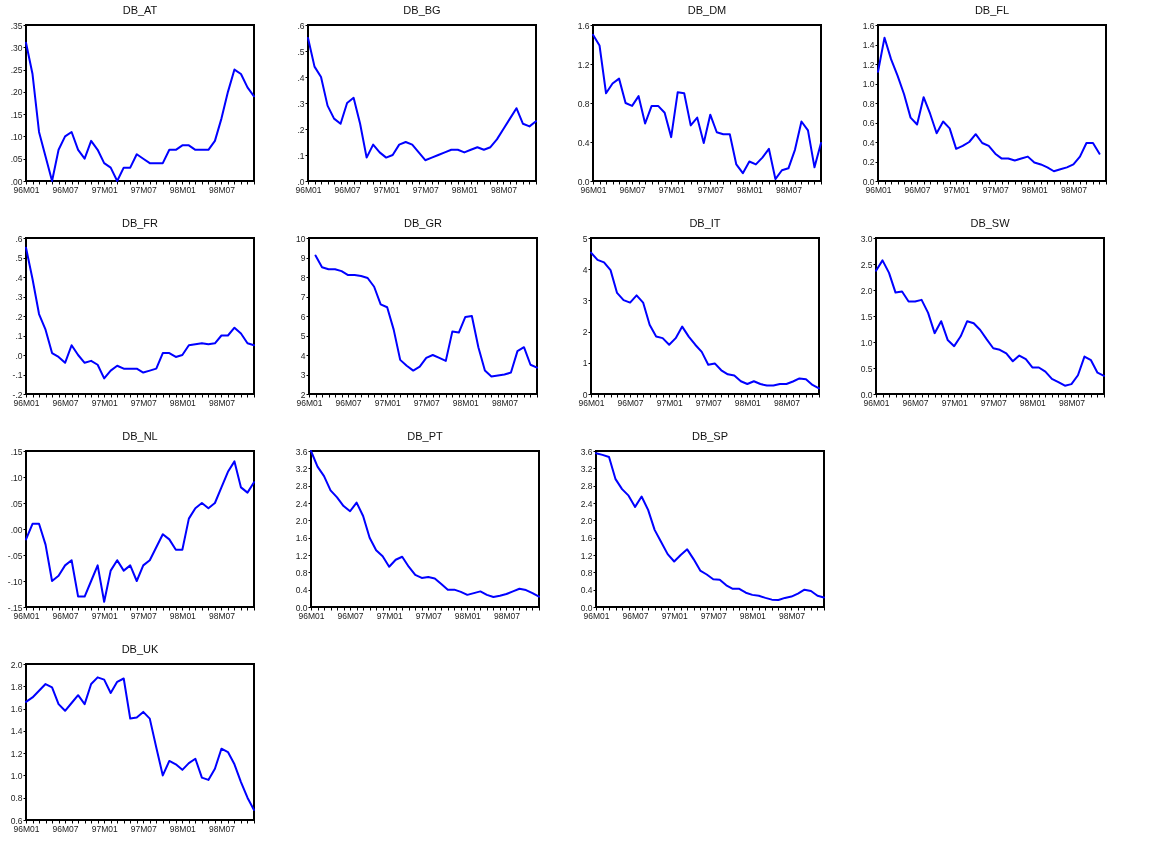 The width and height of the screenshot is (1159, 868). Describe the element at coordinates (16, 25) in the screenshot. I see `y-tick-label: .35` at that location.